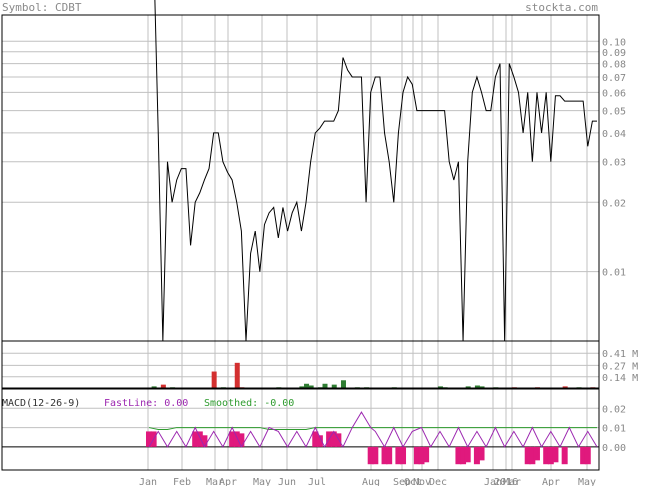 Image resolution: width=655 pixels, height=486 pixels. I want to click on x-tick-label: Feb, so click(182, 481).